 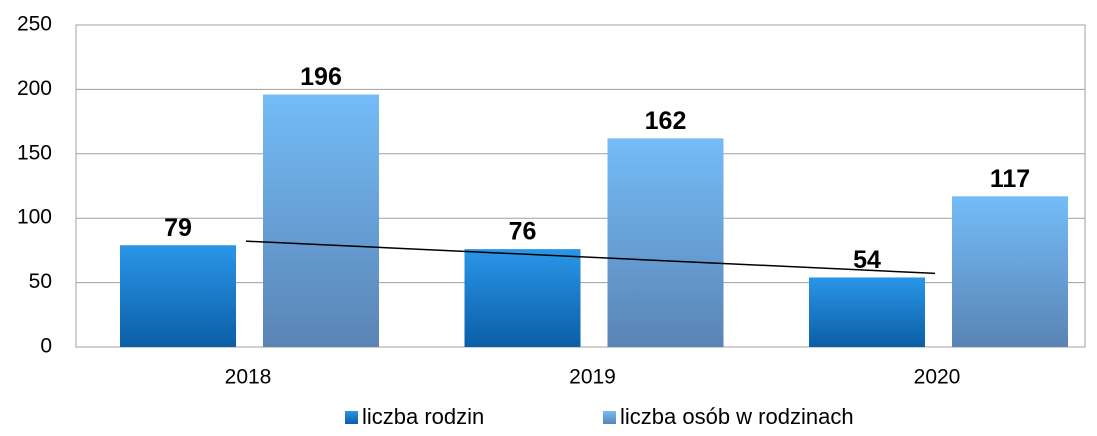 What do you see at coordinates (40, 281) in the screenshot?
I see `y-tick-label: 50` at bounding box center [40, 281].